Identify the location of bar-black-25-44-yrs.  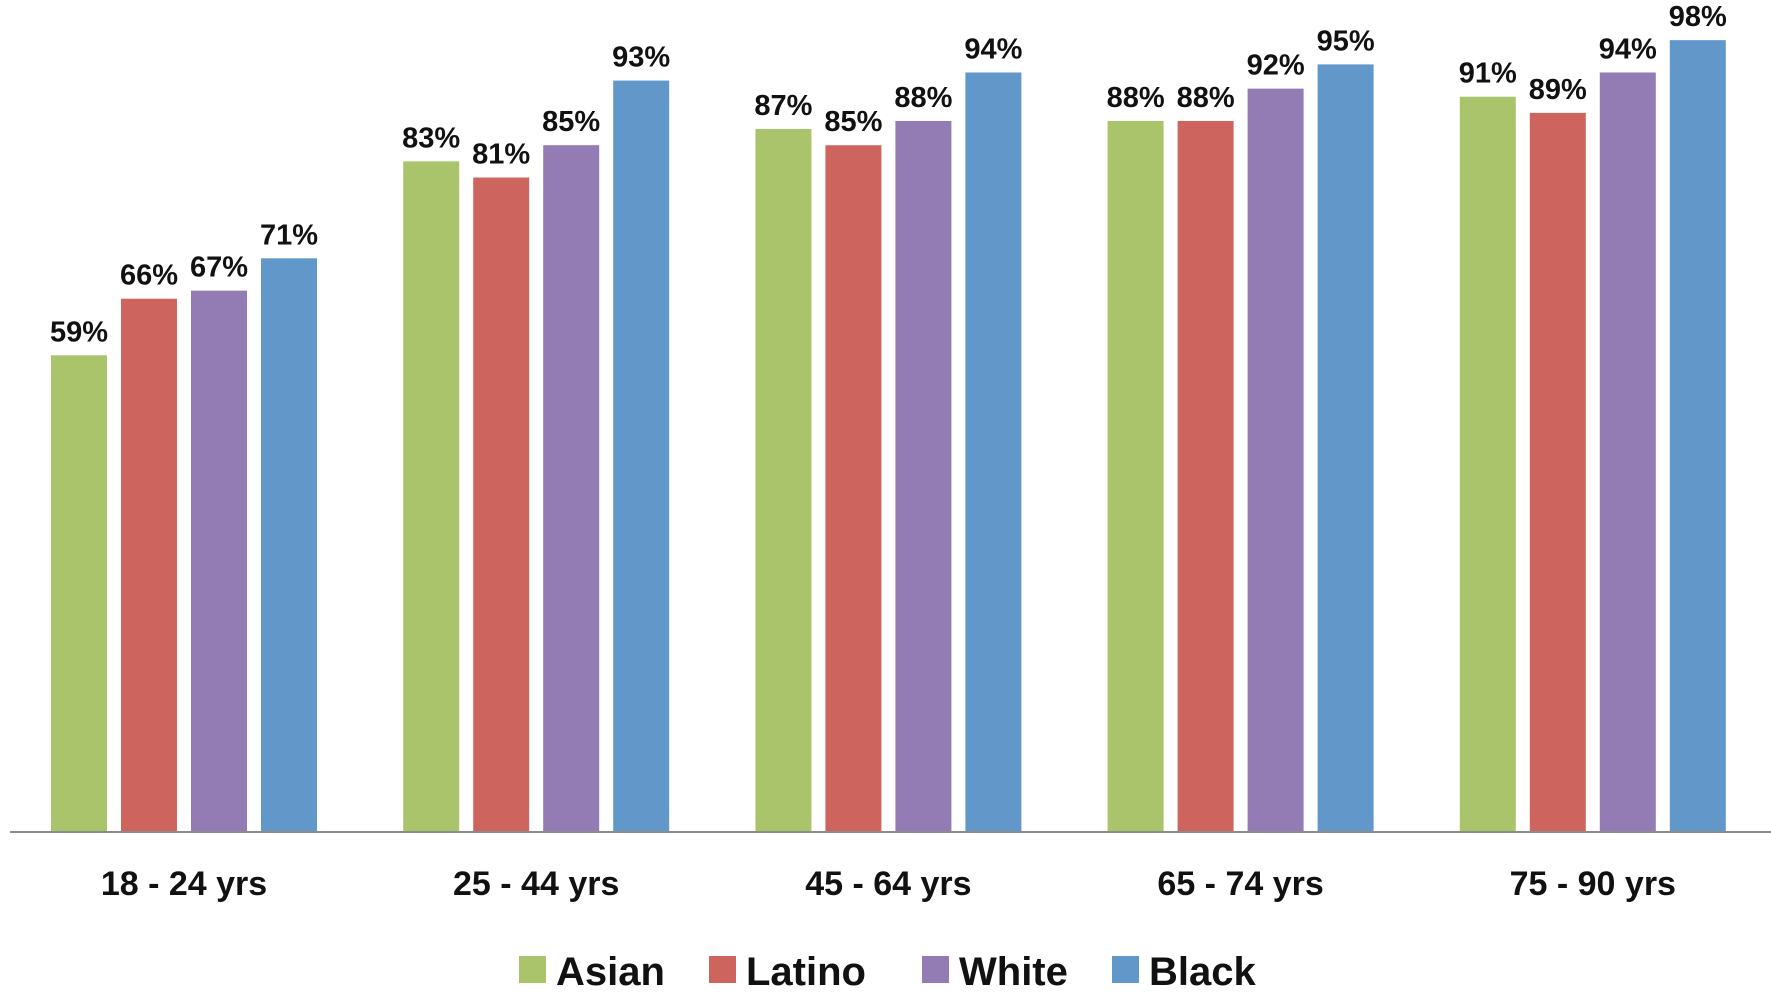
(641, 456).